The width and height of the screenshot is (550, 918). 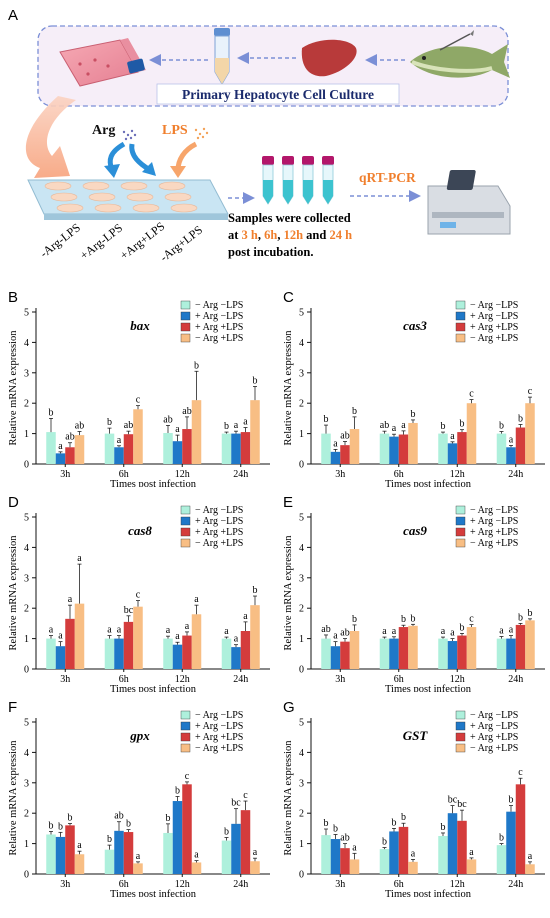 What do you see at coordinates (102, 62) in the screenshot?
I see `culture-flask-icon` at bounding box center [102, 62].